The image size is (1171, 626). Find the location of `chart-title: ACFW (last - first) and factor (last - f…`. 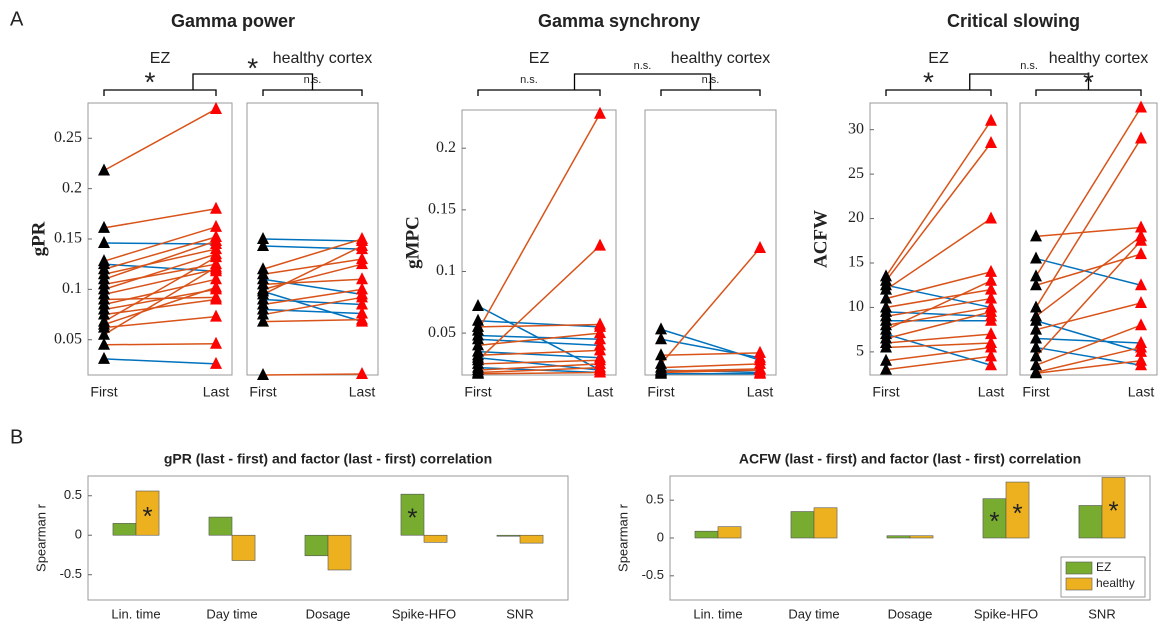

chart-title: ACFW (last - first) and factor (last - f… is located at coordinates (910, 459).